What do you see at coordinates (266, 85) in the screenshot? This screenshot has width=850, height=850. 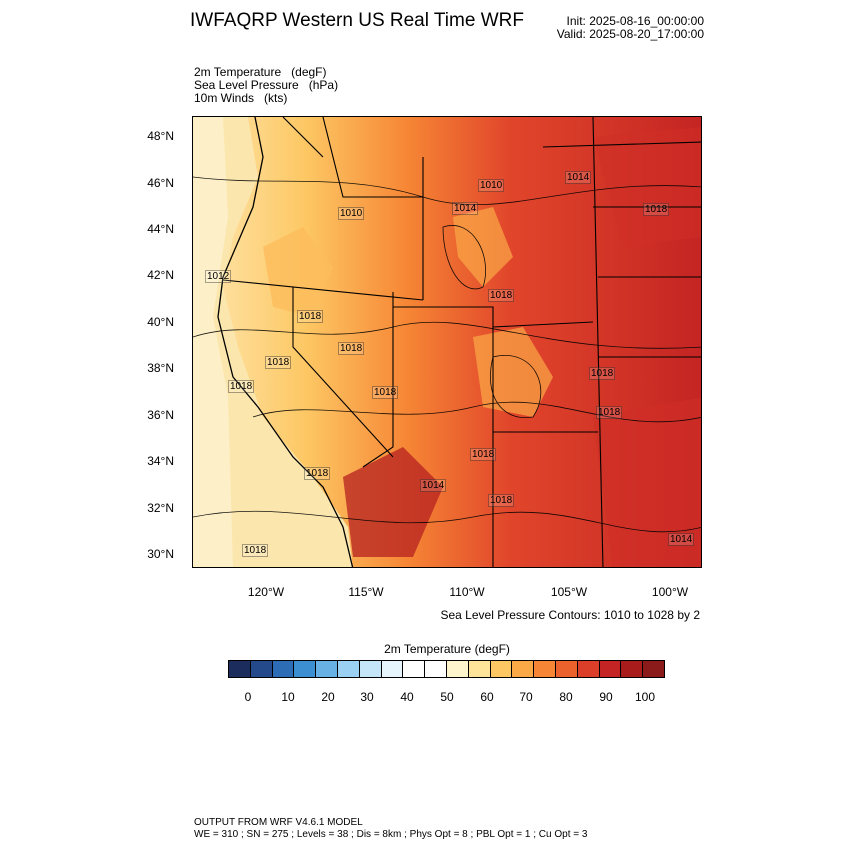 I see `field-label-pressure: Sea Level Pressure (hPa)` at bounding box center [266, 85].